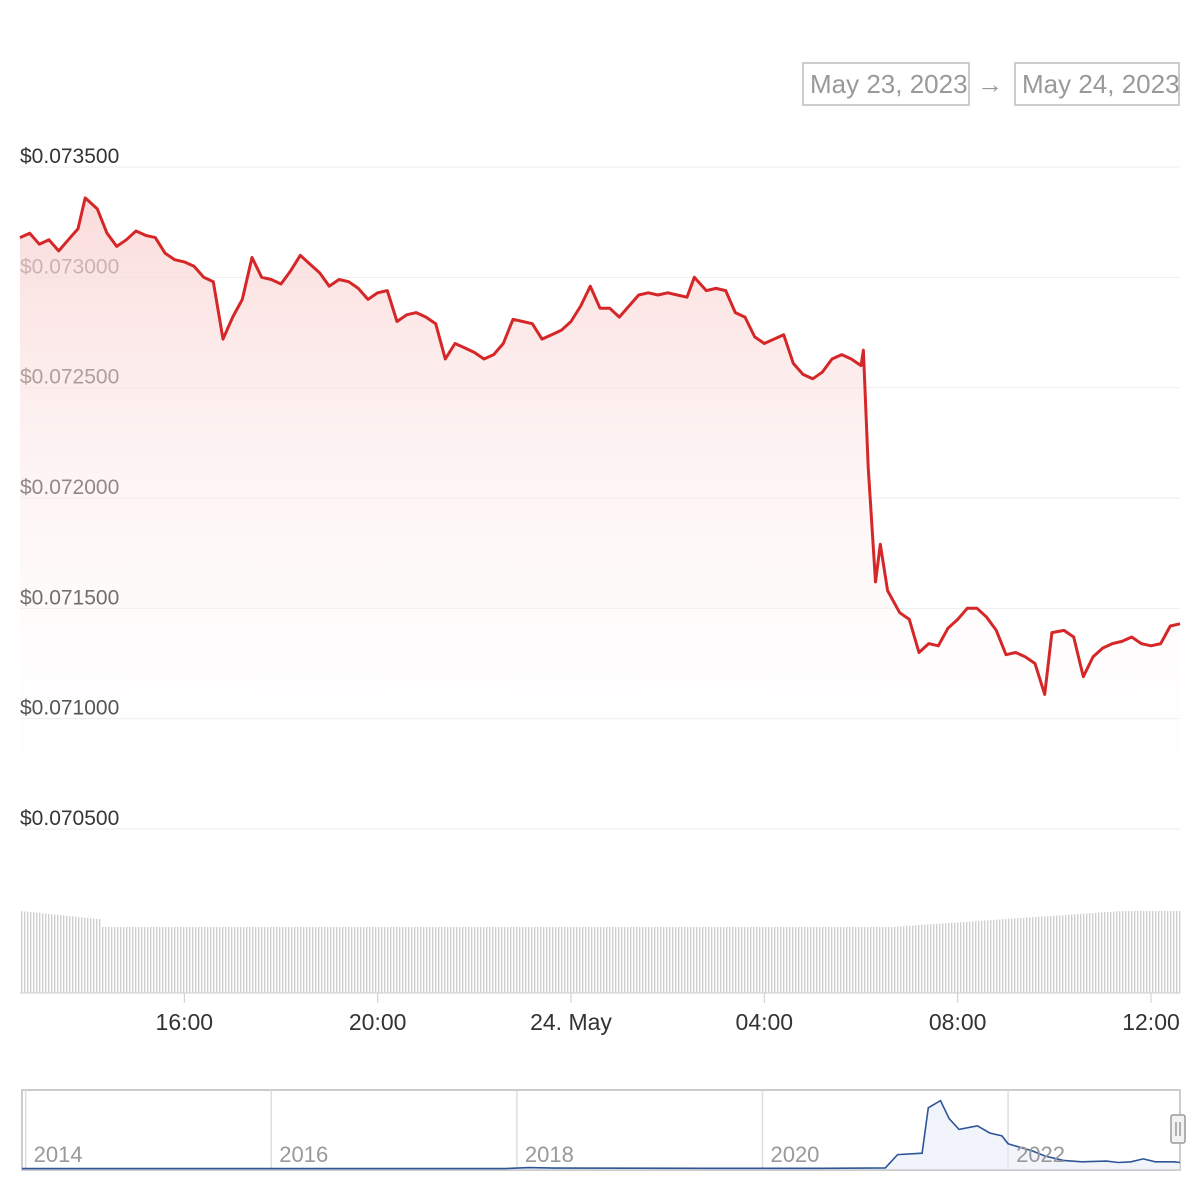  I want to click on navigator-tick-label: 2020, so click(794, 1154).